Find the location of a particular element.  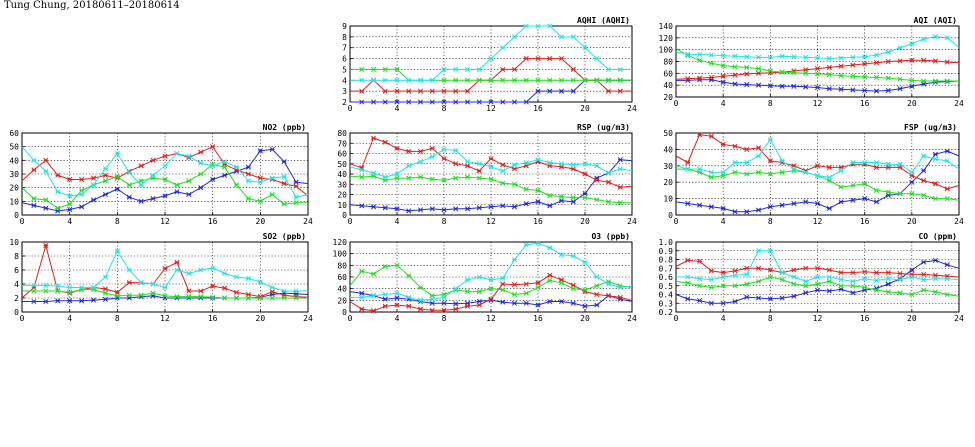

x-tick-label: 12 is located at coordinates (491, 108).